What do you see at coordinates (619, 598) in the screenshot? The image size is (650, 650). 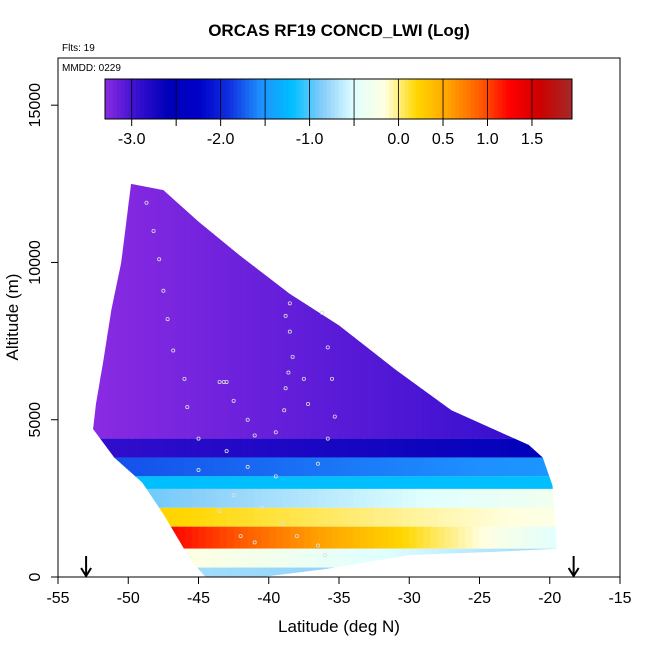 I see `x-tick-label: -15` at bounding box center [619, 598].